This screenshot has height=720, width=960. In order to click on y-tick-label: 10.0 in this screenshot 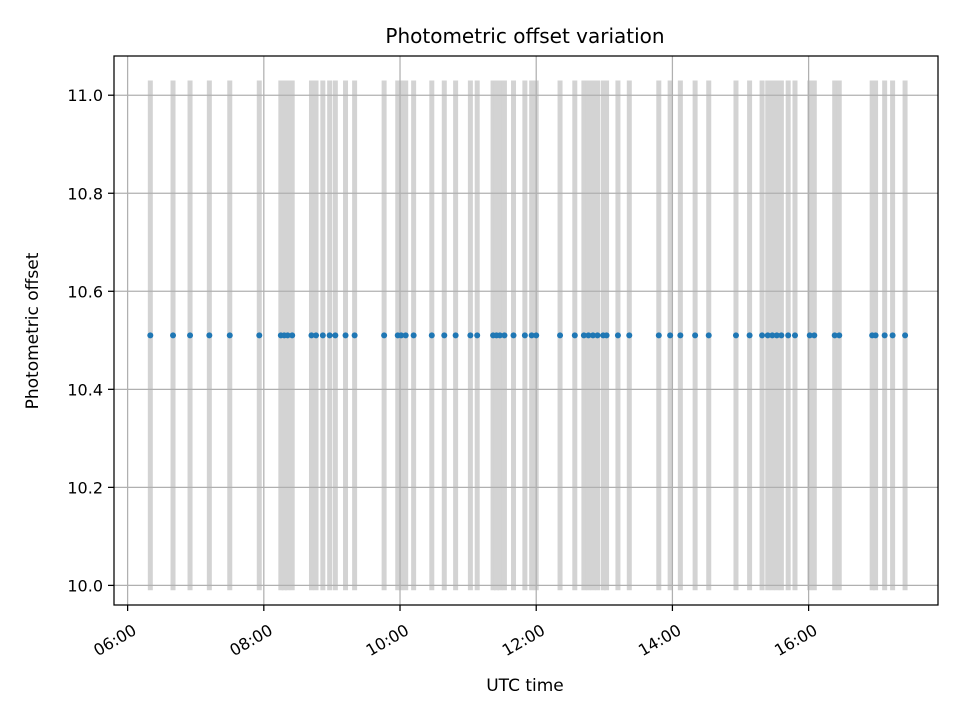, I will do `click(85, 585)`.